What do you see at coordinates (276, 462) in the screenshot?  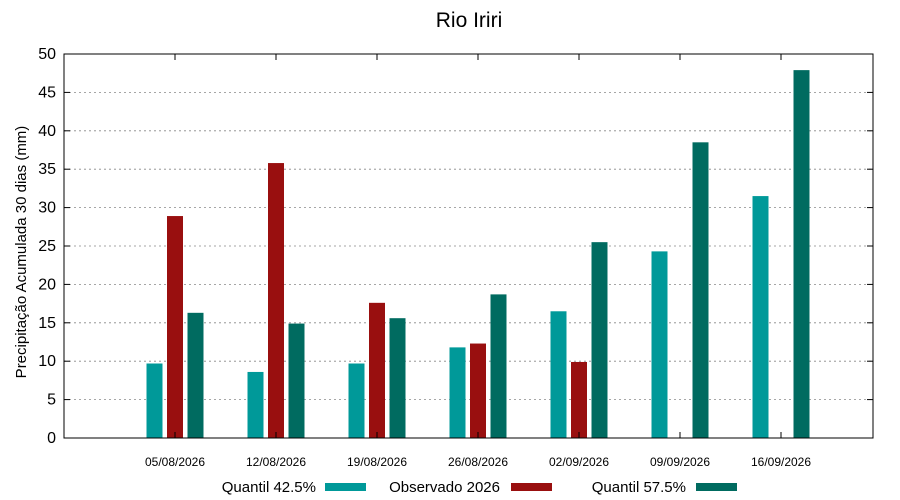 I see `x-tick-label: 12/08/2026` at bounding box center [276, 462].